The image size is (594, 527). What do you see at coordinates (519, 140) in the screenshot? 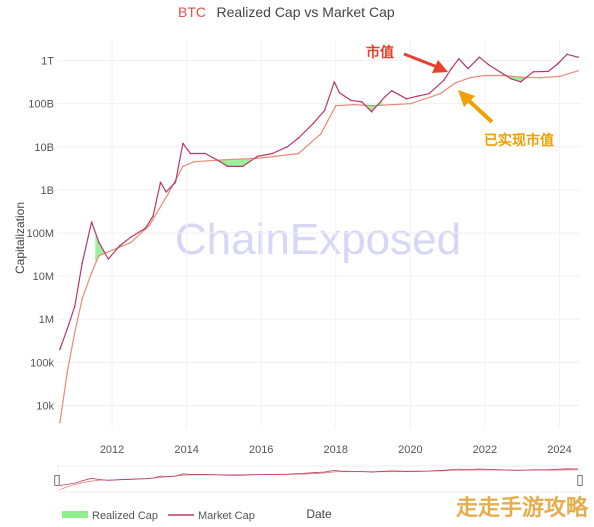
I see `annotation-realized-cap-label: 已实现市值` at bounding box center [519, 140].